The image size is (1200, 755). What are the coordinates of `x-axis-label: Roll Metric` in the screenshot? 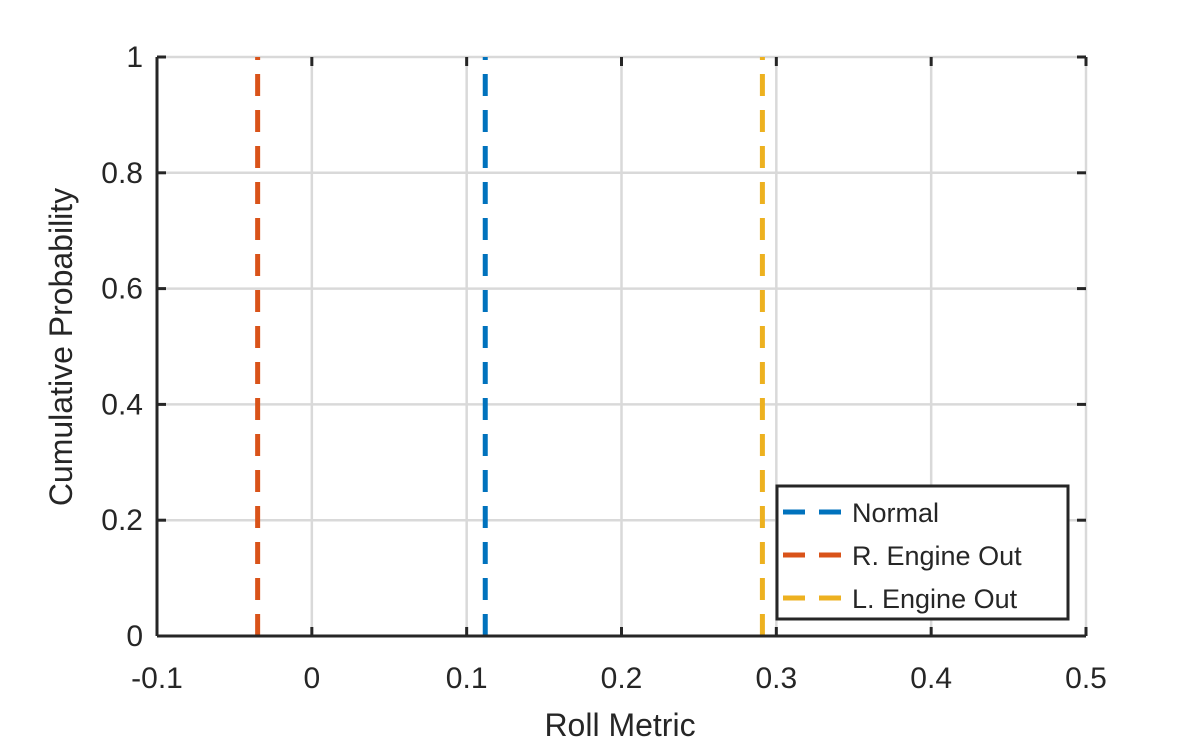 It's located at (619, 725).